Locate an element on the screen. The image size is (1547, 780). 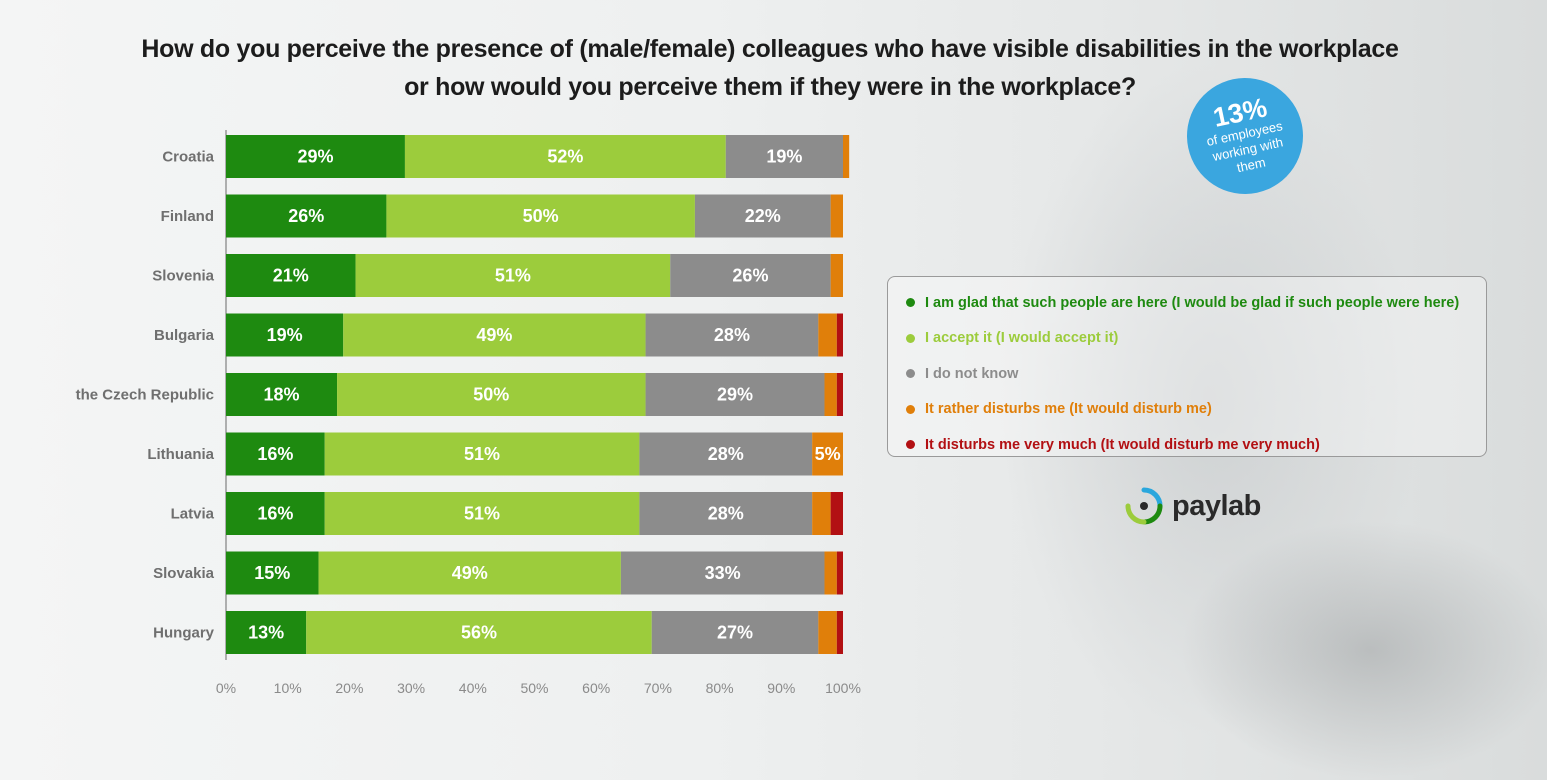
category-label: Latvia is located at coordinates (193, 514).